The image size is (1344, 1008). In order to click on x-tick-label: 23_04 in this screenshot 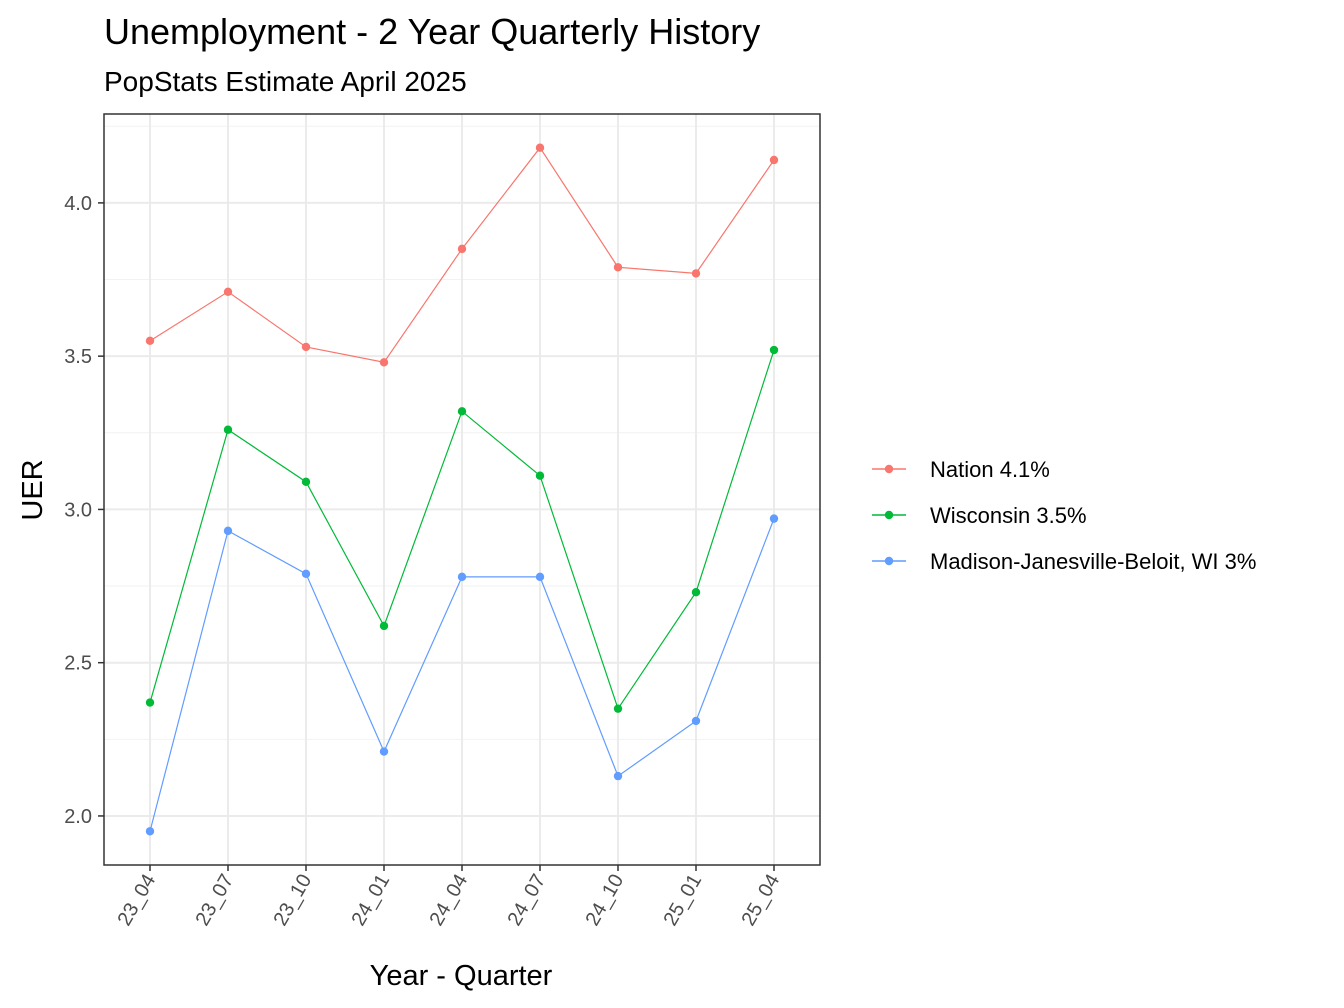, I will do `click(136, 900)`.